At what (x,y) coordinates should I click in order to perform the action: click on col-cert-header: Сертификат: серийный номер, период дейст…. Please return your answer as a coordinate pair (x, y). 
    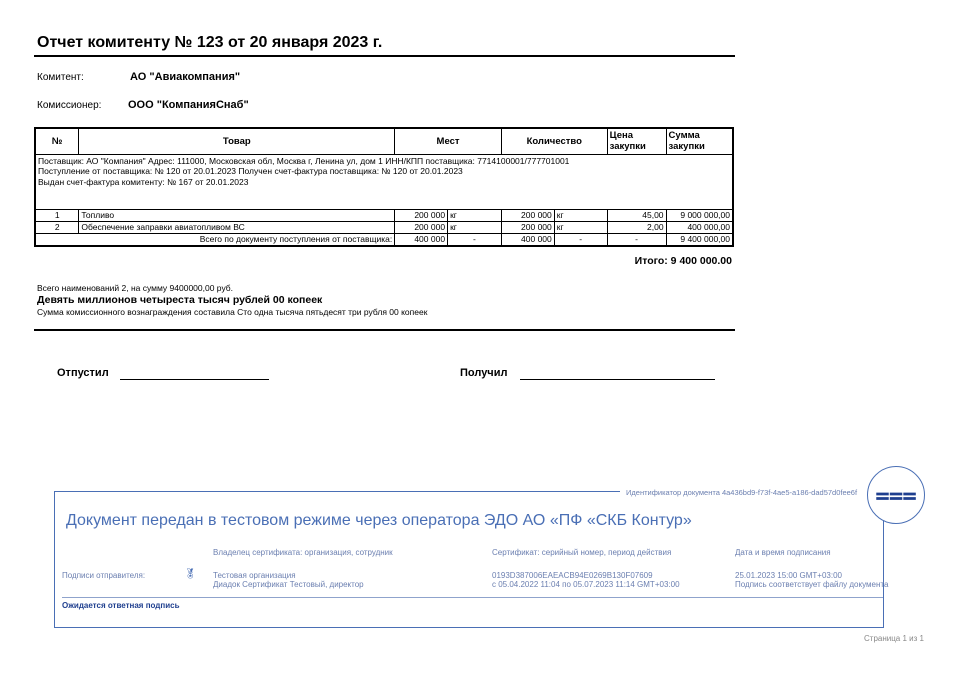
    Looking at the image, I should click on (582, 552).